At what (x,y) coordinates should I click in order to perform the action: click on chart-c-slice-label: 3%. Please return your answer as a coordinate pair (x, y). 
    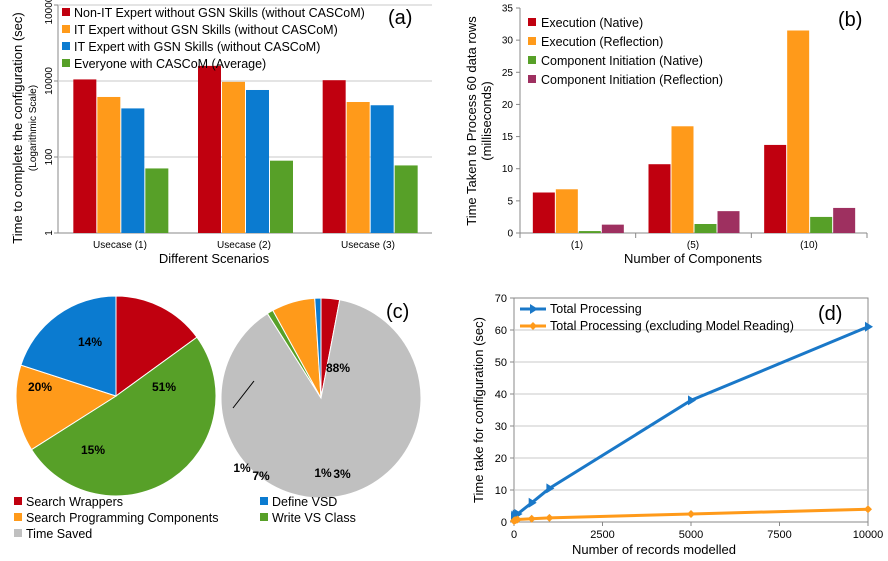
    Looking at the image, I should click on (342, 474).